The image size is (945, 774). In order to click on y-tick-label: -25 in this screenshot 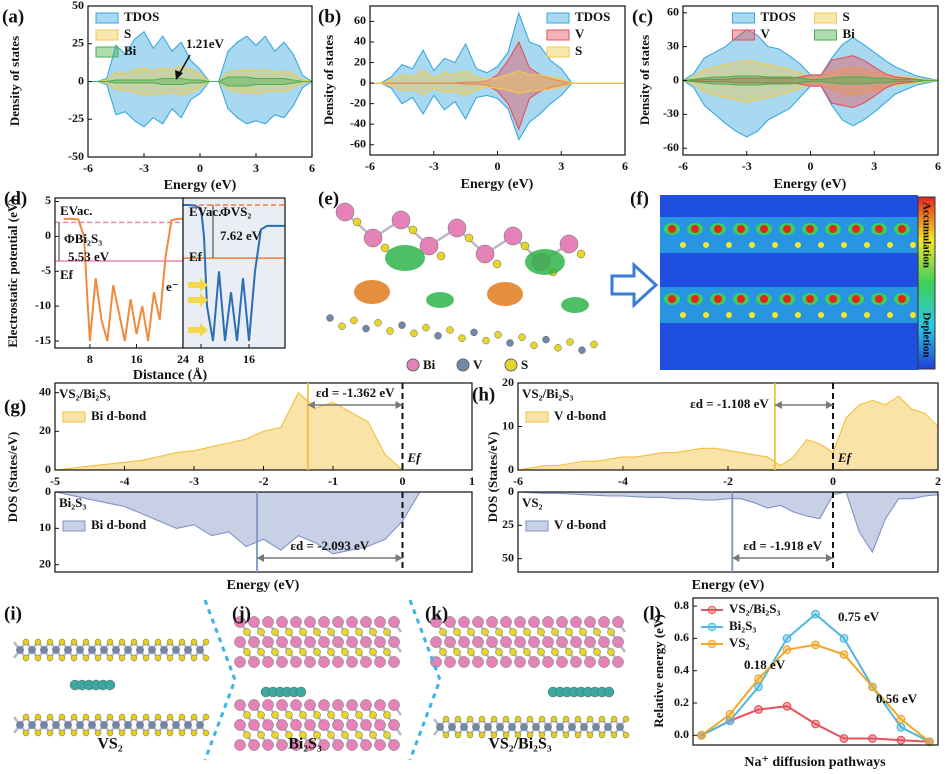, I will do `click(76, 118)`.